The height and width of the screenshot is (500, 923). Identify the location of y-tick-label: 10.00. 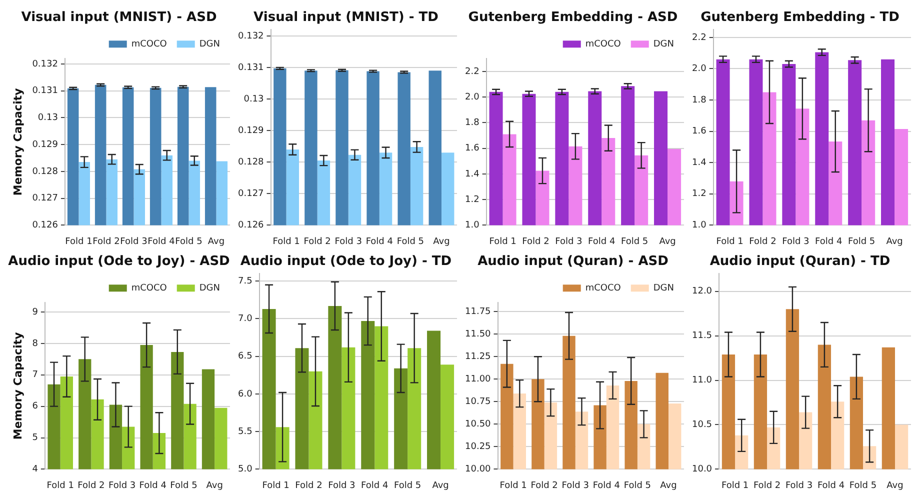
(478, 469).